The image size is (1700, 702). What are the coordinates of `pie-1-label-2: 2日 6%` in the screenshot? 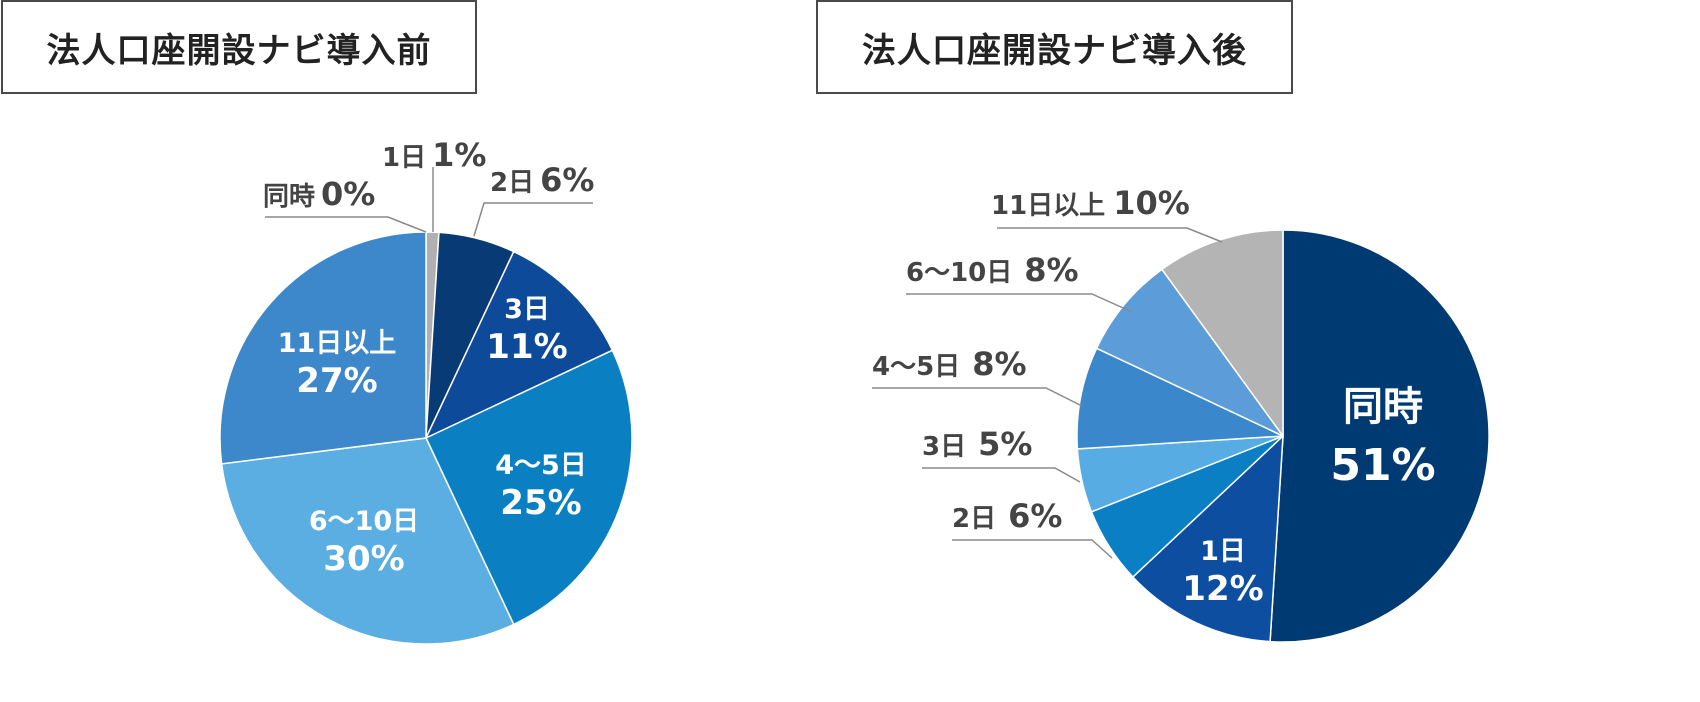 It's located at (1007, 516).